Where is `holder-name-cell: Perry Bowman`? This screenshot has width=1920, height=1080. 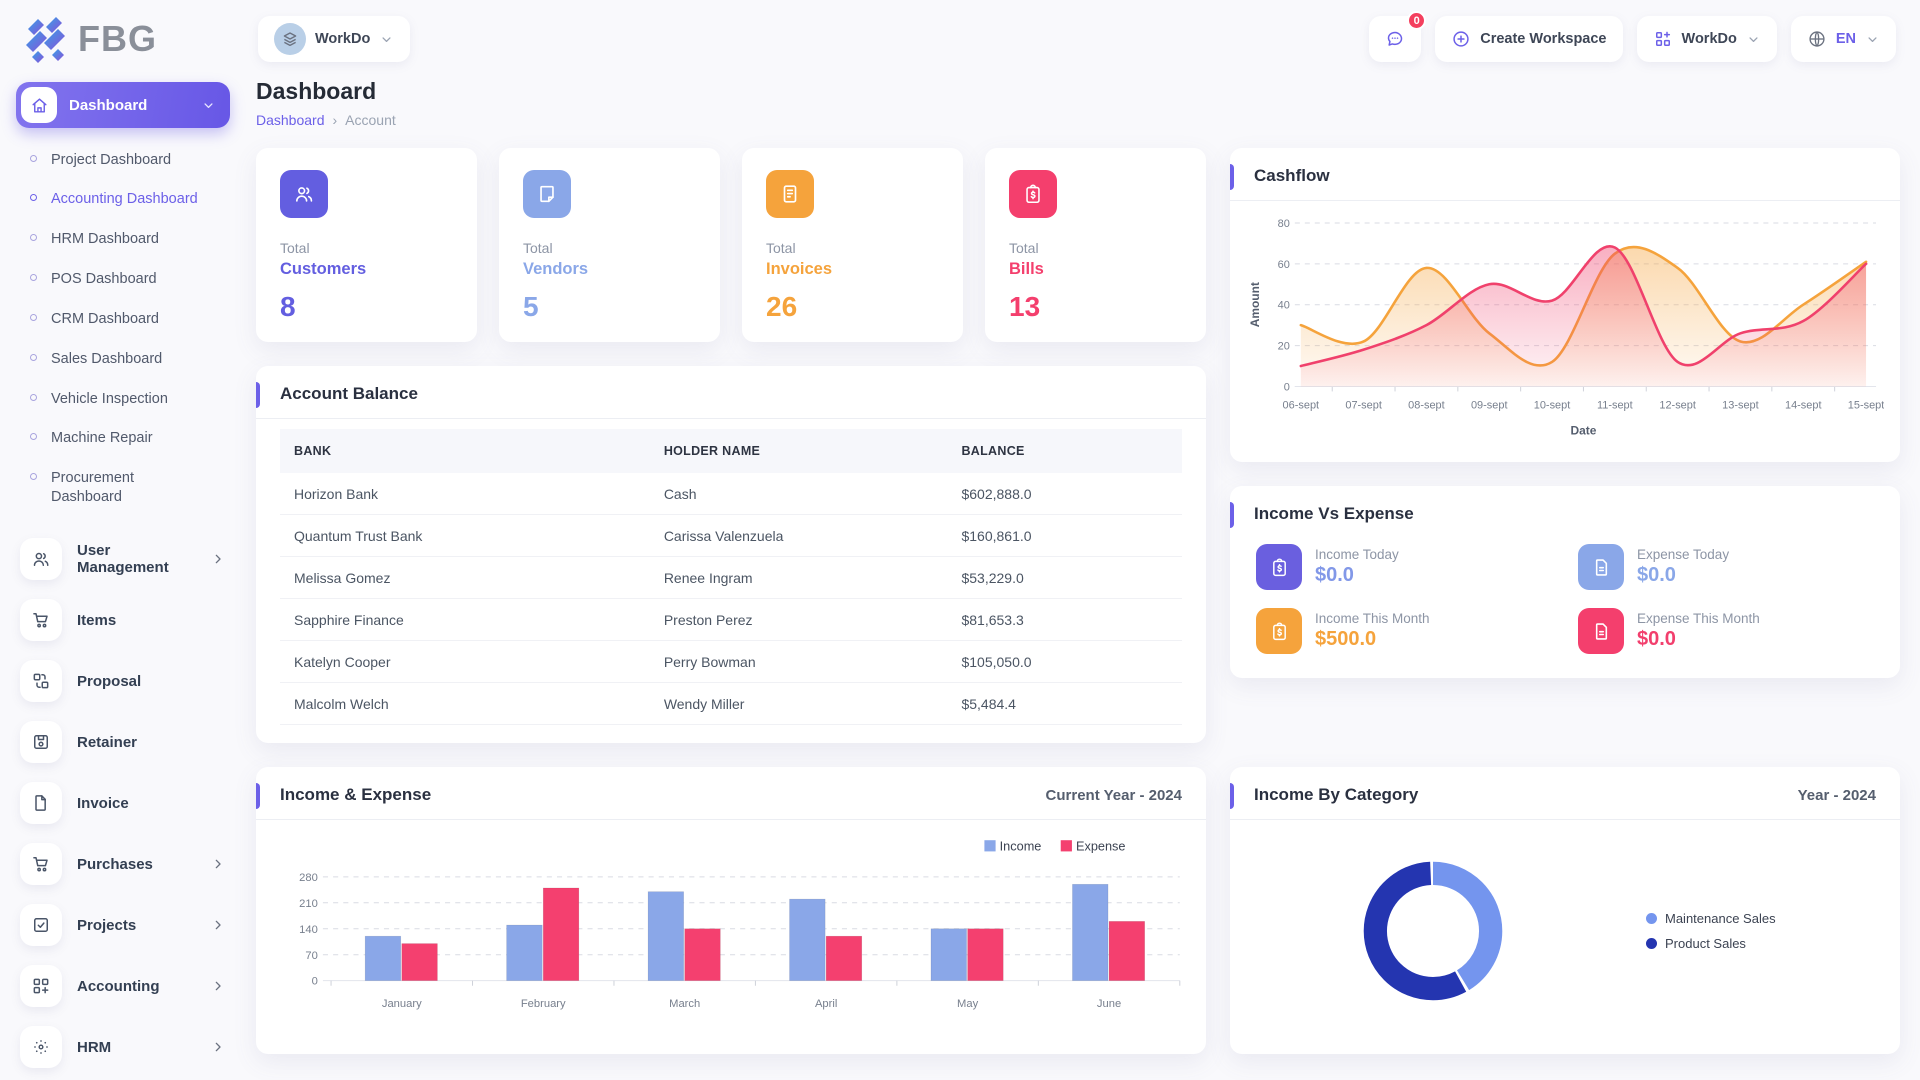 holder-name-cell: Perry Bowman is located at coordinates (798, 661).